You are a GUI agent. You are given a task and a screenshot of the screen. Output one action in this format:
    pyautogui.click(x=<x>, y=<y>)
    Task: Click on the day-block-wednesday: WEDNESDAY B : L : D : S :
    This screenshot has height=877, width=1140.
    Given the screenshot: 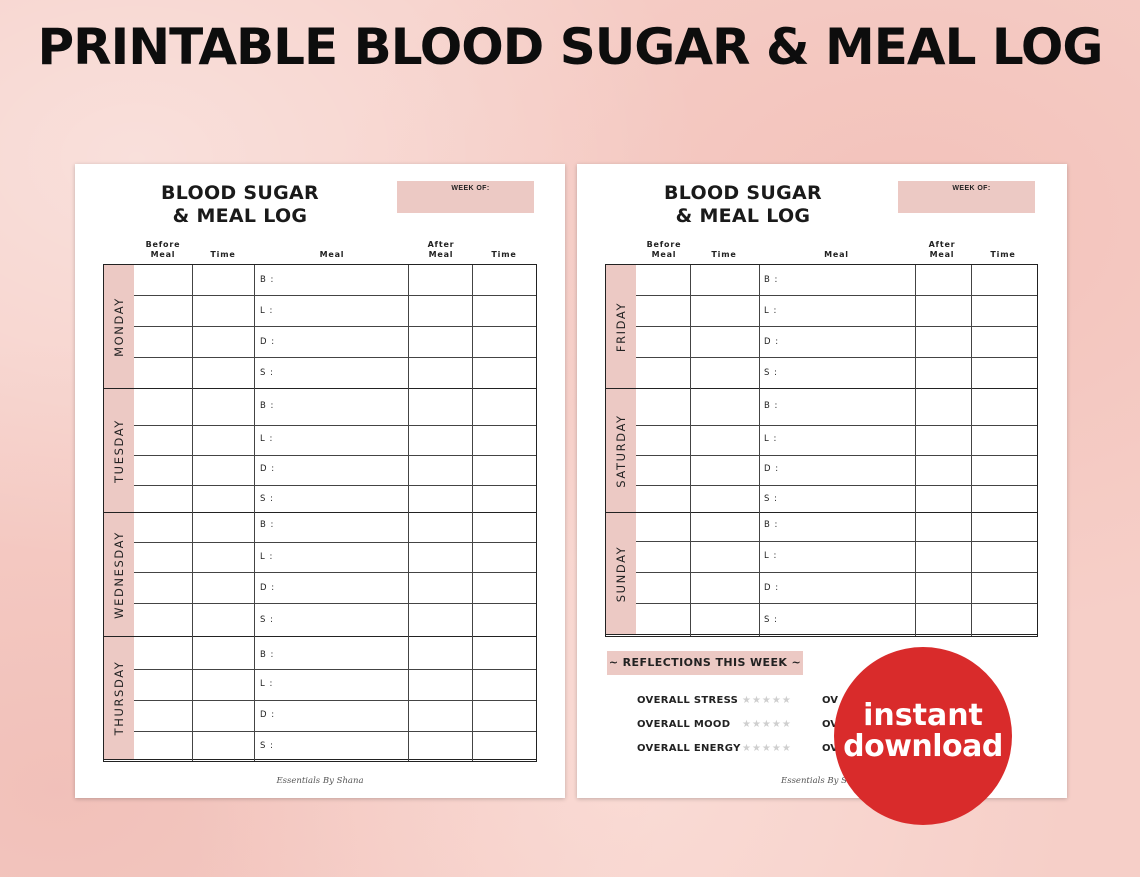 What is the action you would take?
    pyautogui.click(x=320, y=575)
    